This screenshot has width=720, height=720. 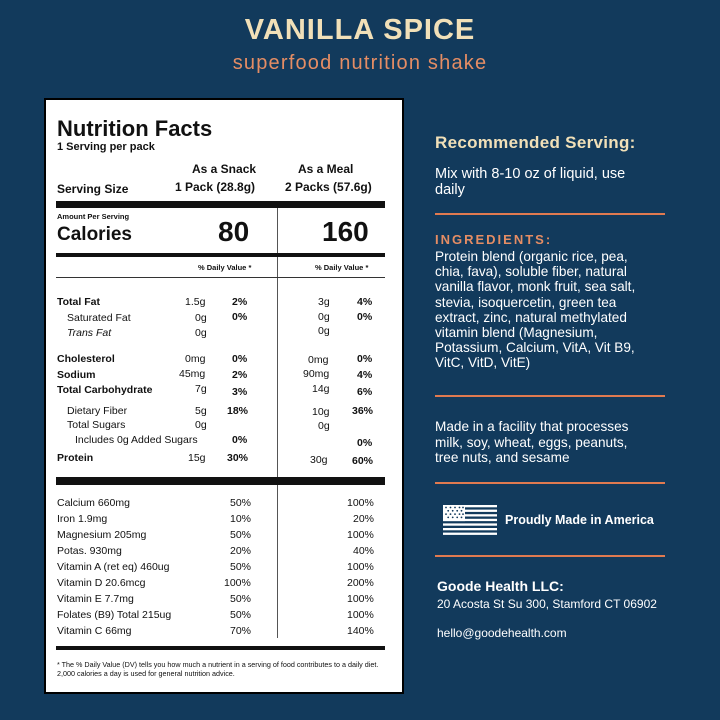 I want to click on vitamin-name: Vitamin E 7.7mg, so click(x=95, y=599).